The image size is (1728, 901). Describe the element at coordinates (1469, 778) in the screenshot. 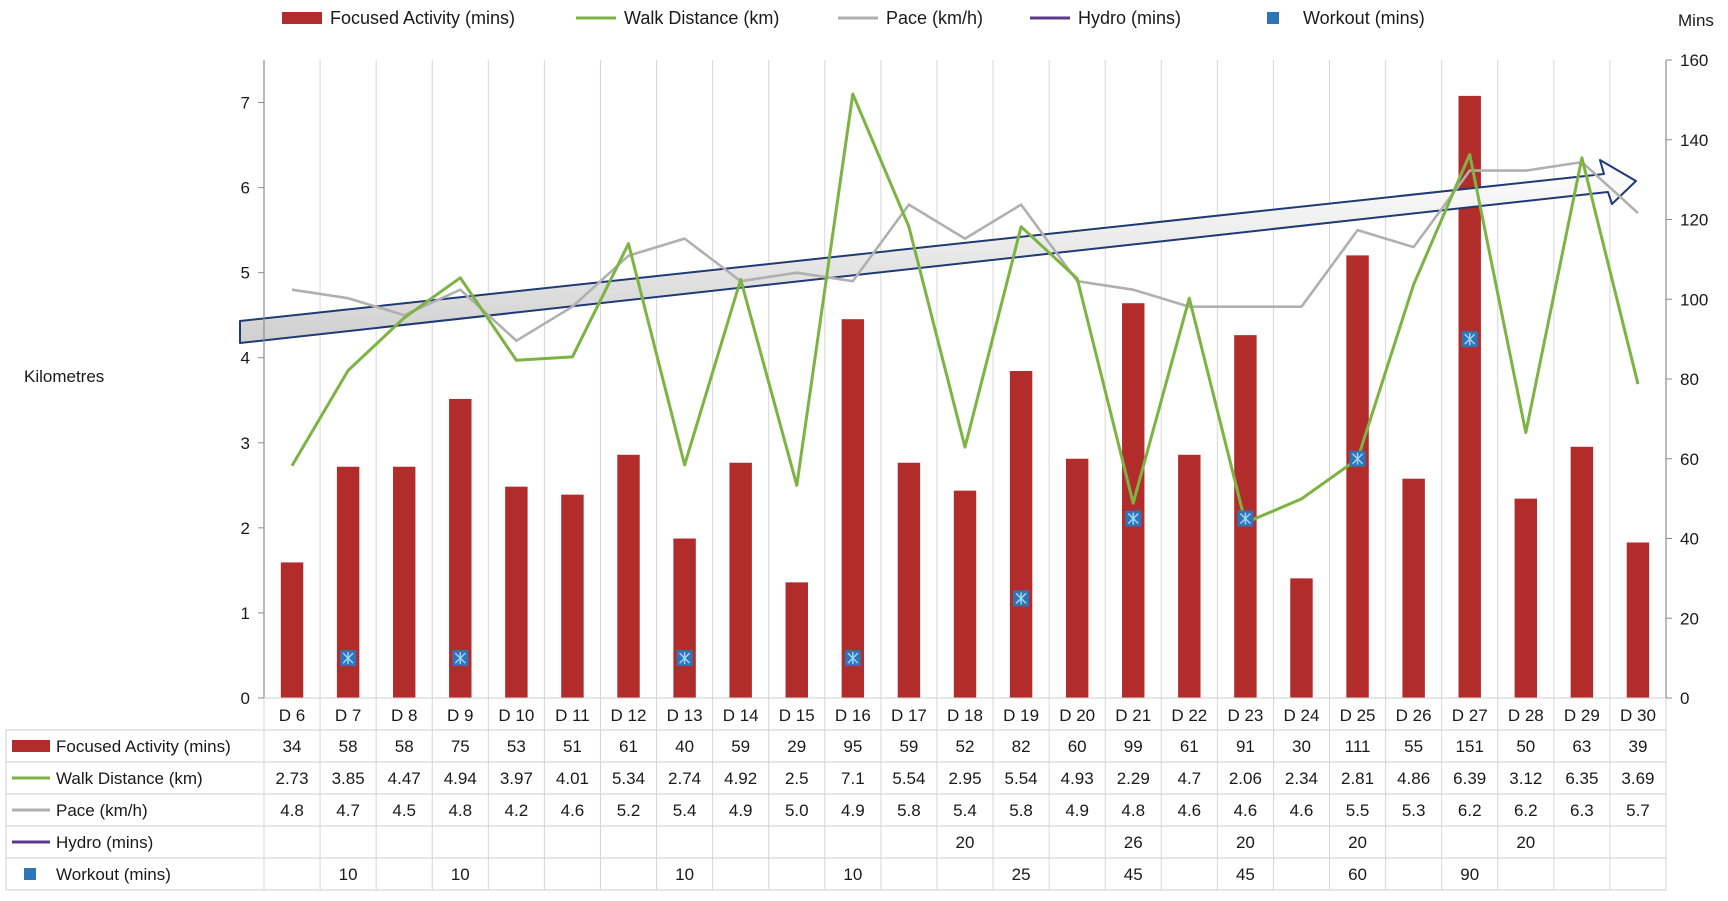

I see `table-cell-value: 6.39` at that location.